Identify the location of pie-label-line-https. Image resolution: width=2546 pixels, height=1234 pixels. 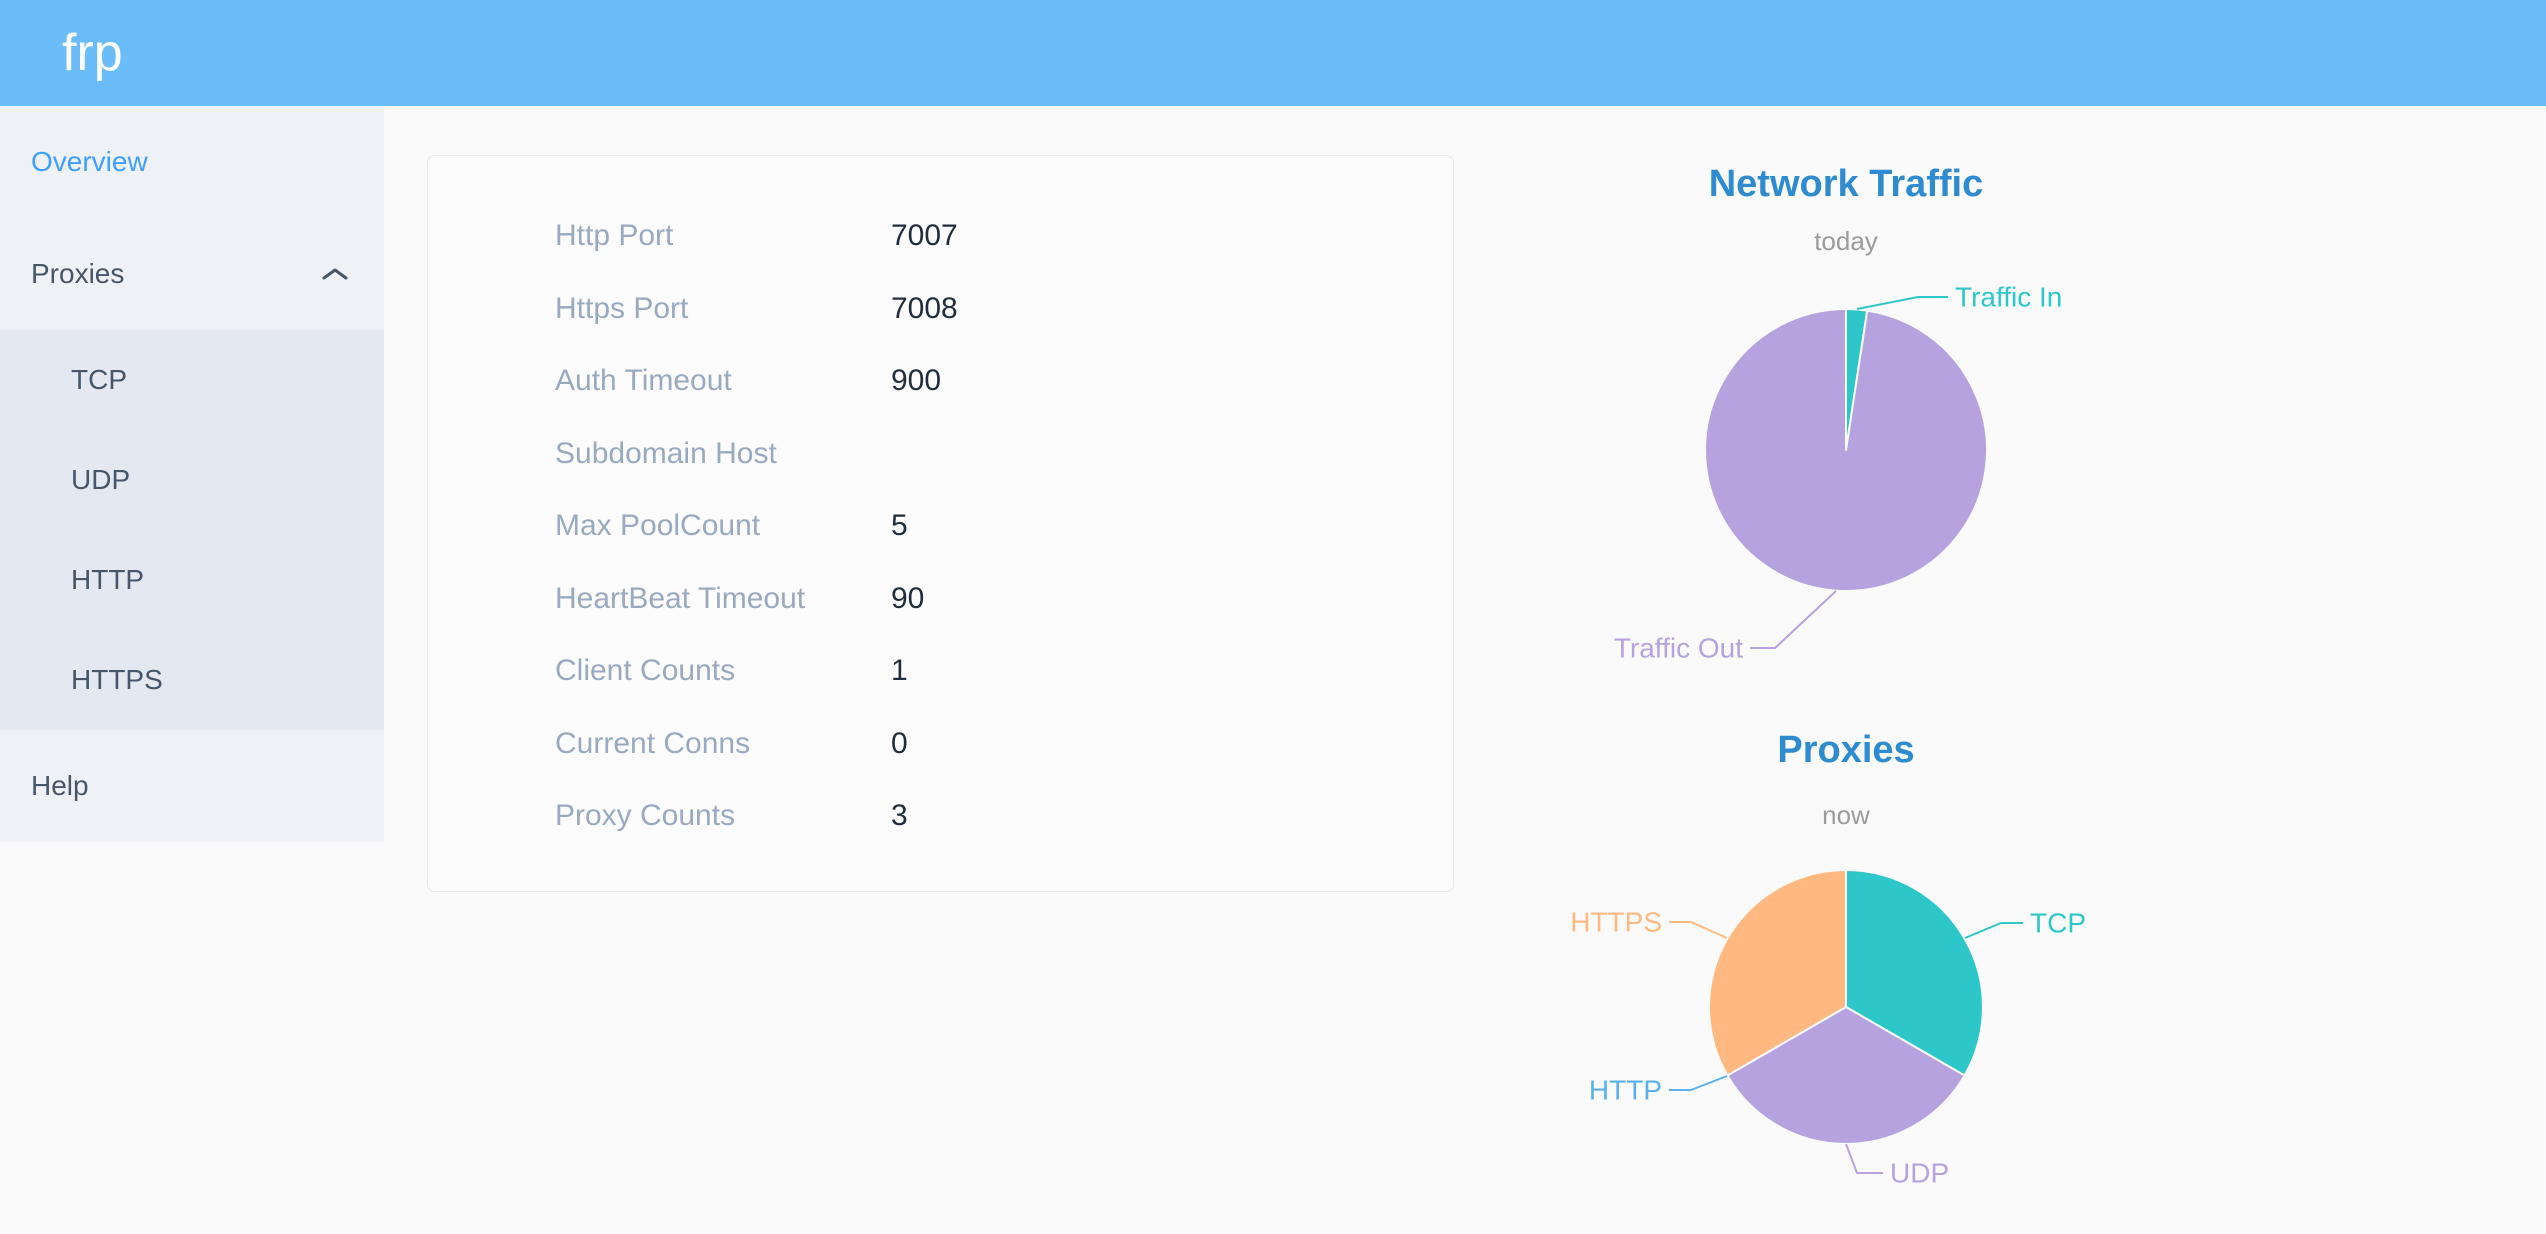
(1698, 930).